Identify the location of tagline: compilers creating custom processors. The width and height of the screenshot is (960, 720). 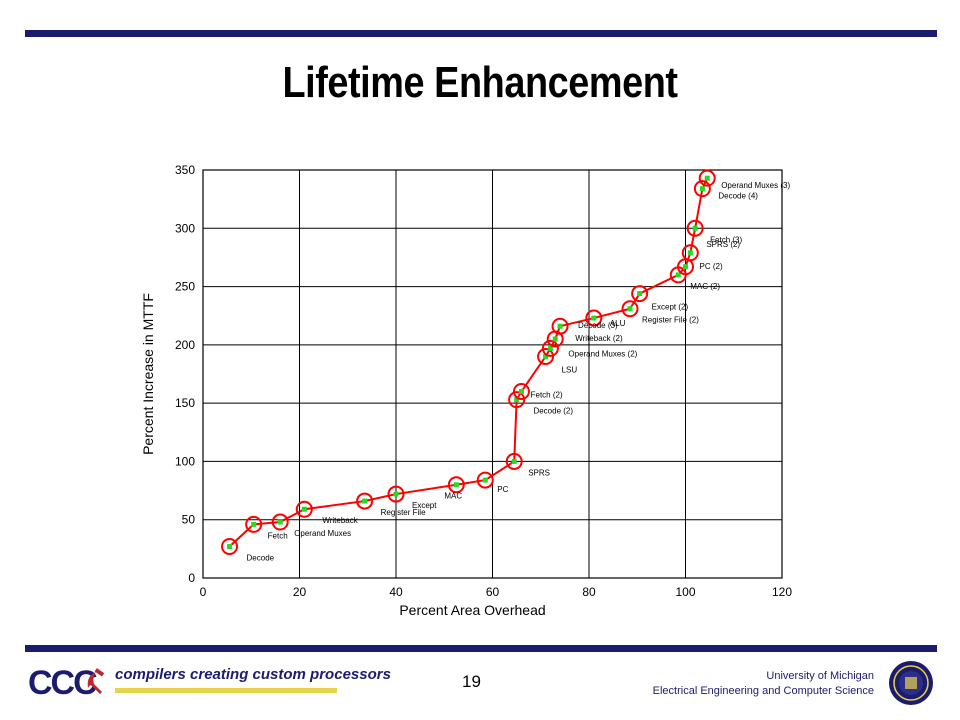
(253, 674).